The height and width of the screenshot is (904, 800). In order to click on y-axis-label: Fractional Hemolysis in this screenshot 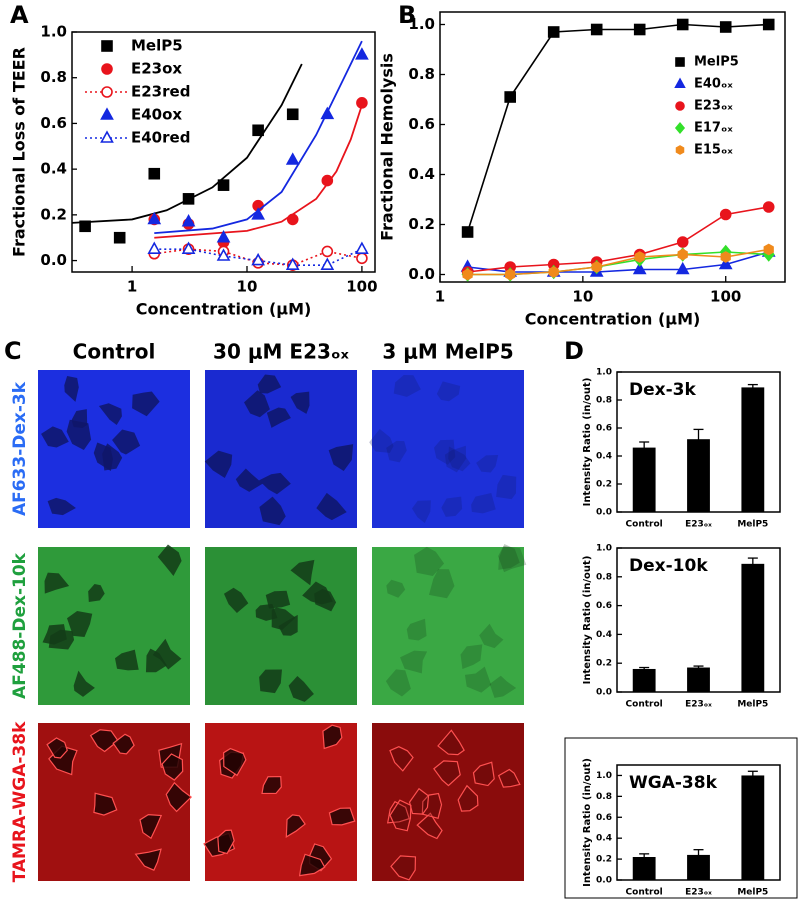, I will do `click(387, 147)`.